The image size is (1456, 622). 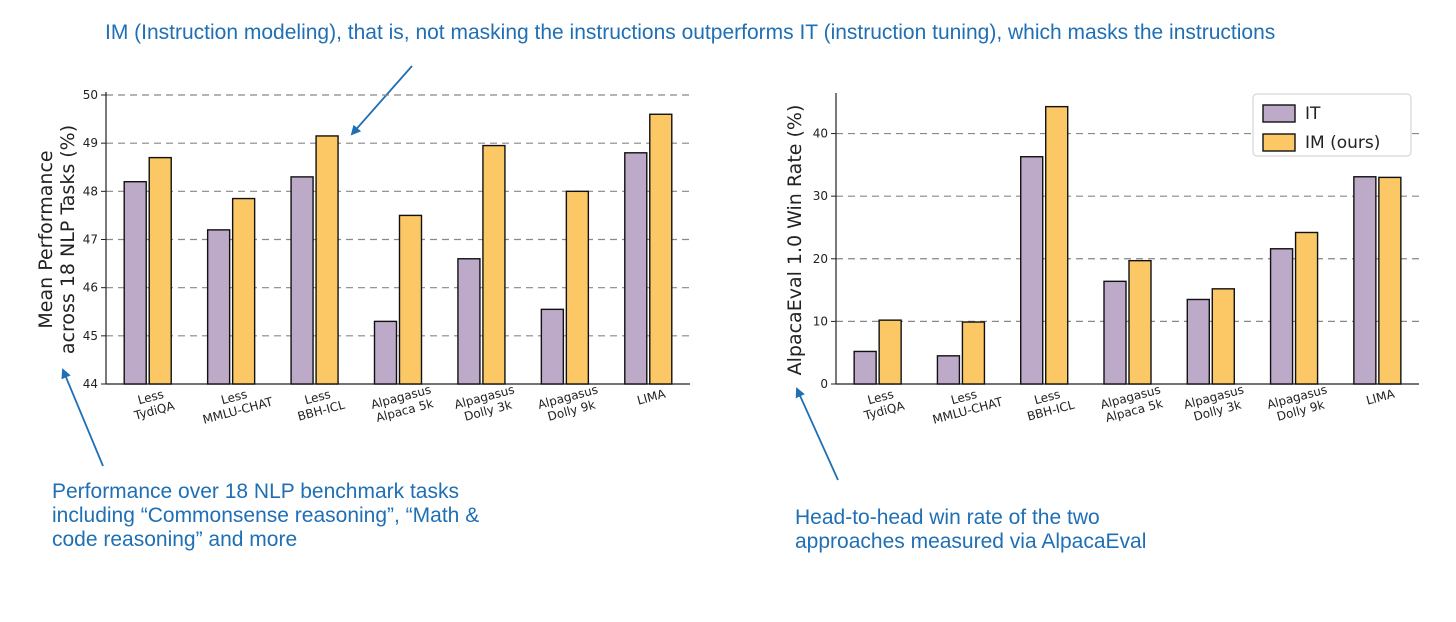 I want to click on y-tick-label: 45, so click(x=90, y=336).